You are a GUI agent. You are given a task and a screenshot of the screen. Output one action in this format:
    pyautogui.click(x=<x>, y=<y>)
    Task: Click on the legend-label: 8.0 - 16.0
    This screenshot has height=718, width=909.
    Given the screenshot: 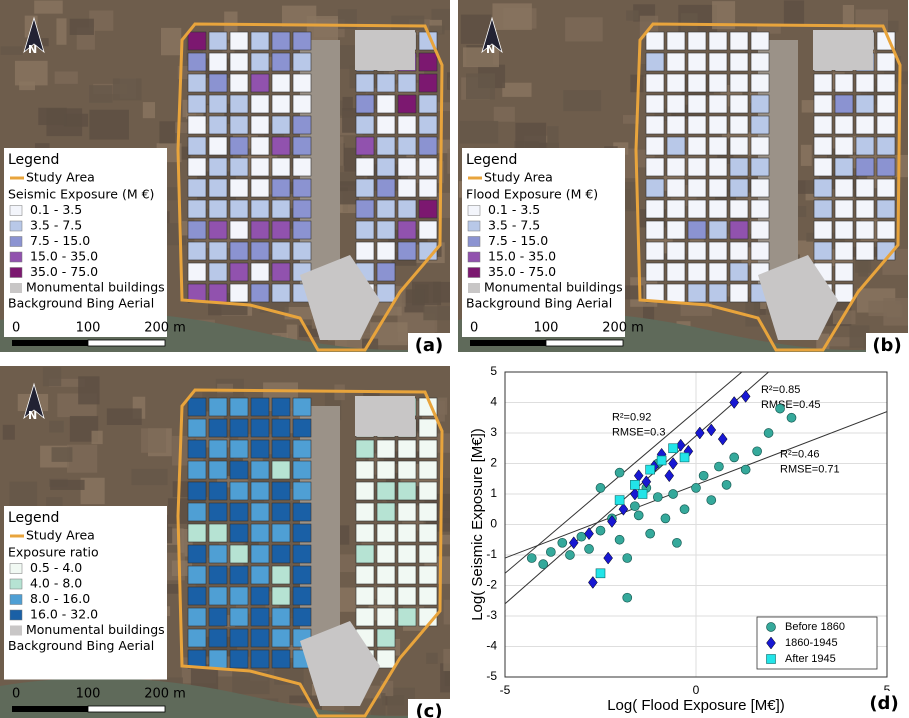 What is the action you would take?
    pyautogui.click(x=60, y=598)
    